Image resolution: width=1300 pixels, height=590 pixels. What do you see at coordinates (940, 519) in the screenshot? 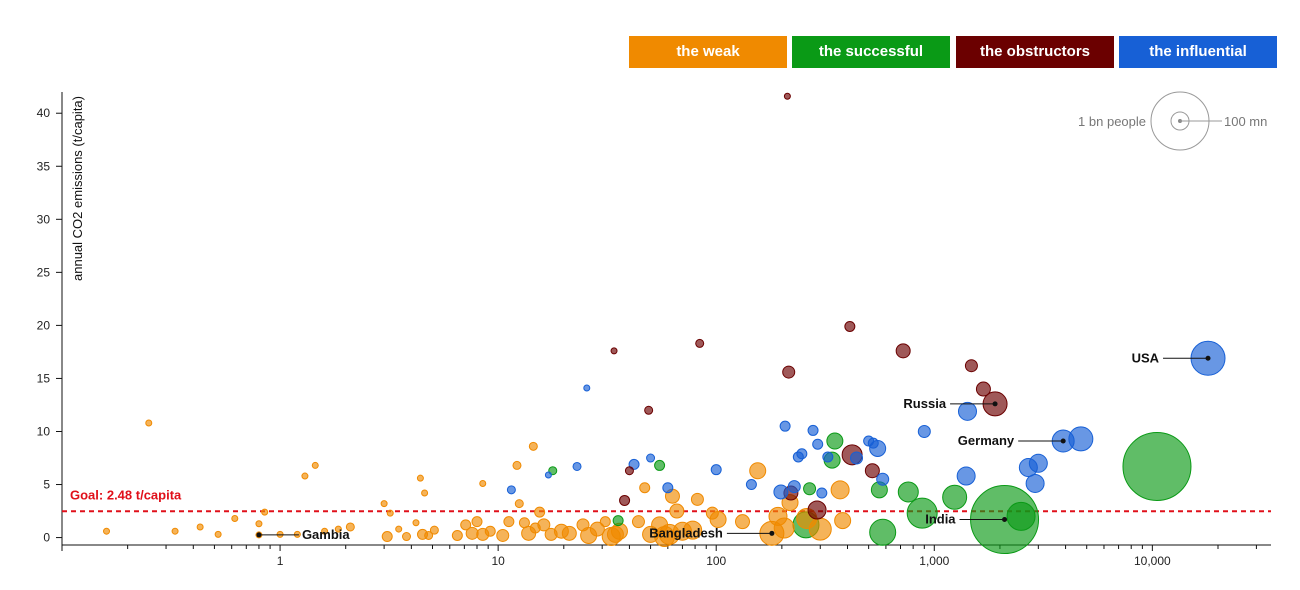
I see `annotation-label-india: India` at bounding box center [940, 519].